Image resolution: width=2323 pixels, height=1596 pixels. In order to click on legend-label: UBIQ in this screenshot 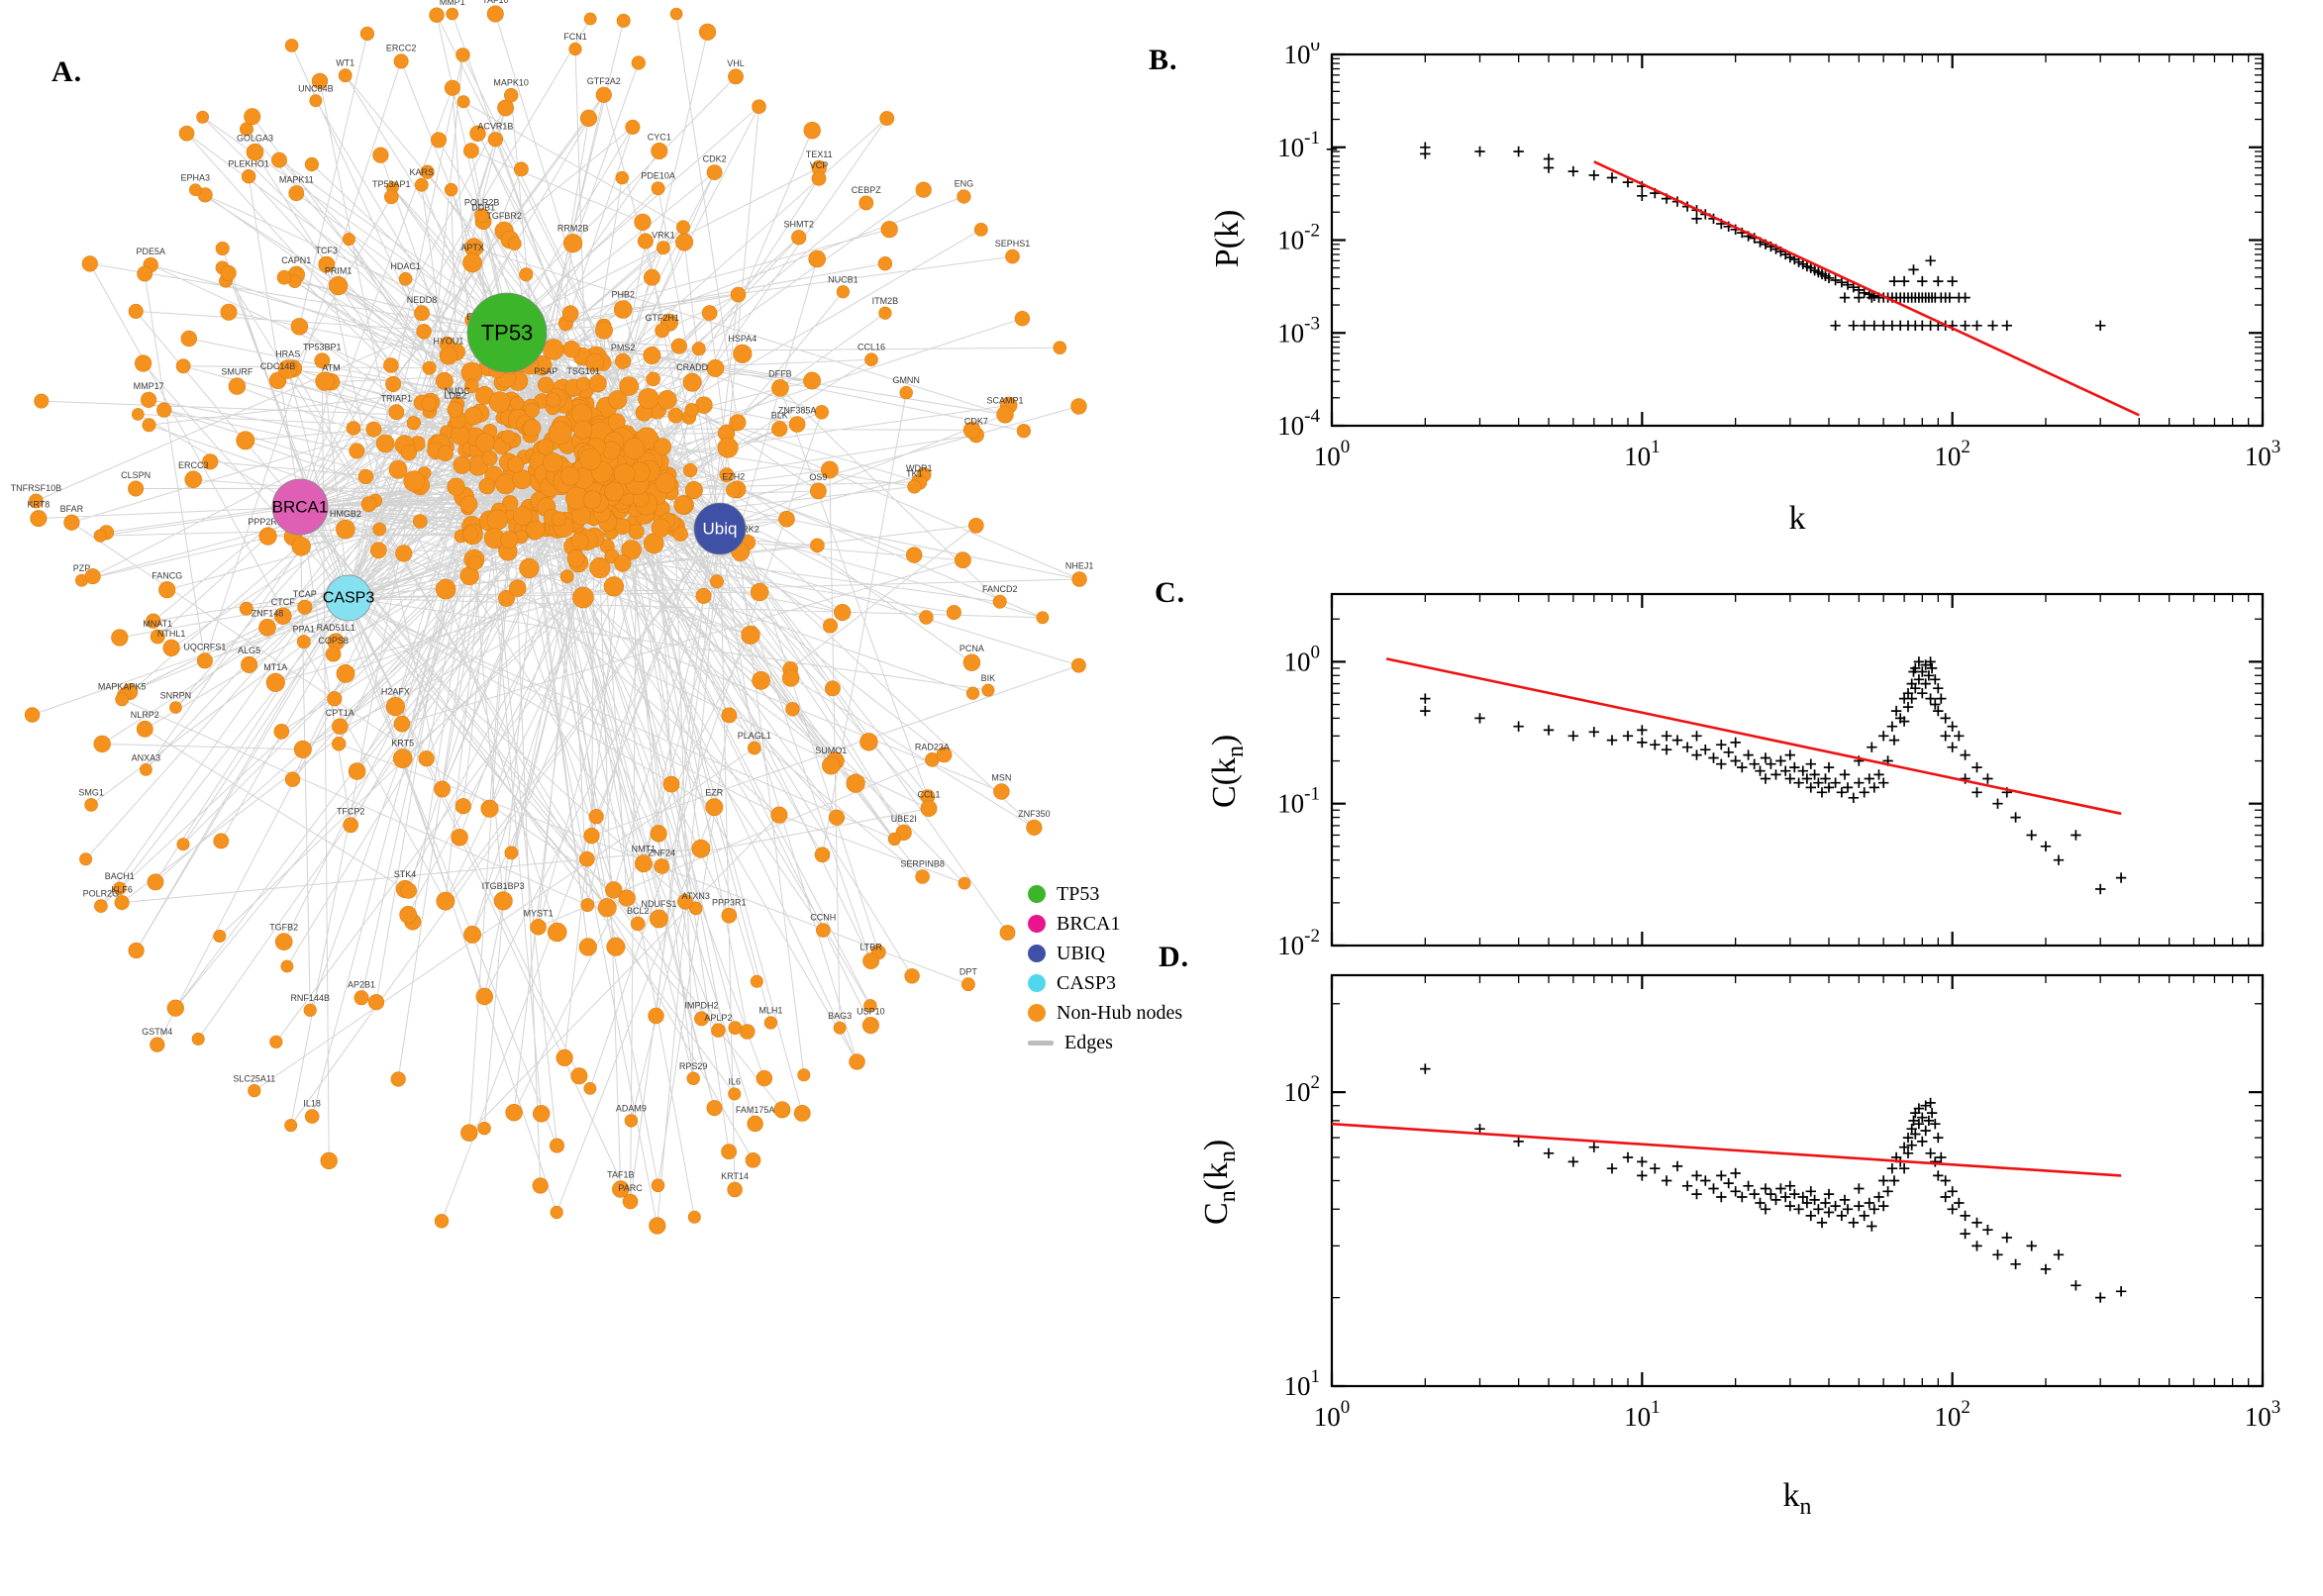, I will do `click(1081, 953)`.